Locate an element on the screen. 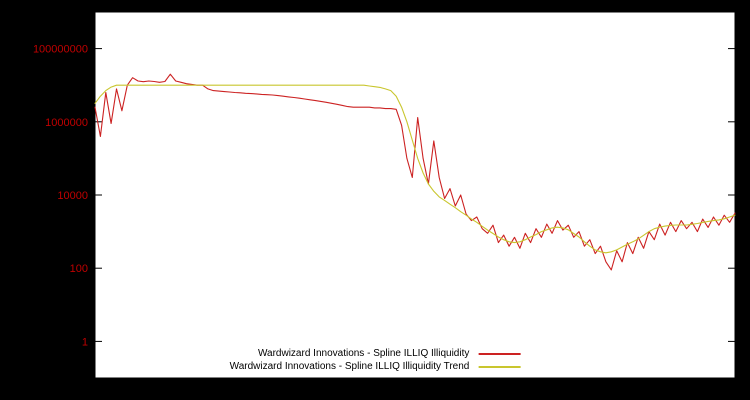  legend-line-sample-illiquidity is located at coordinates (499, 354).